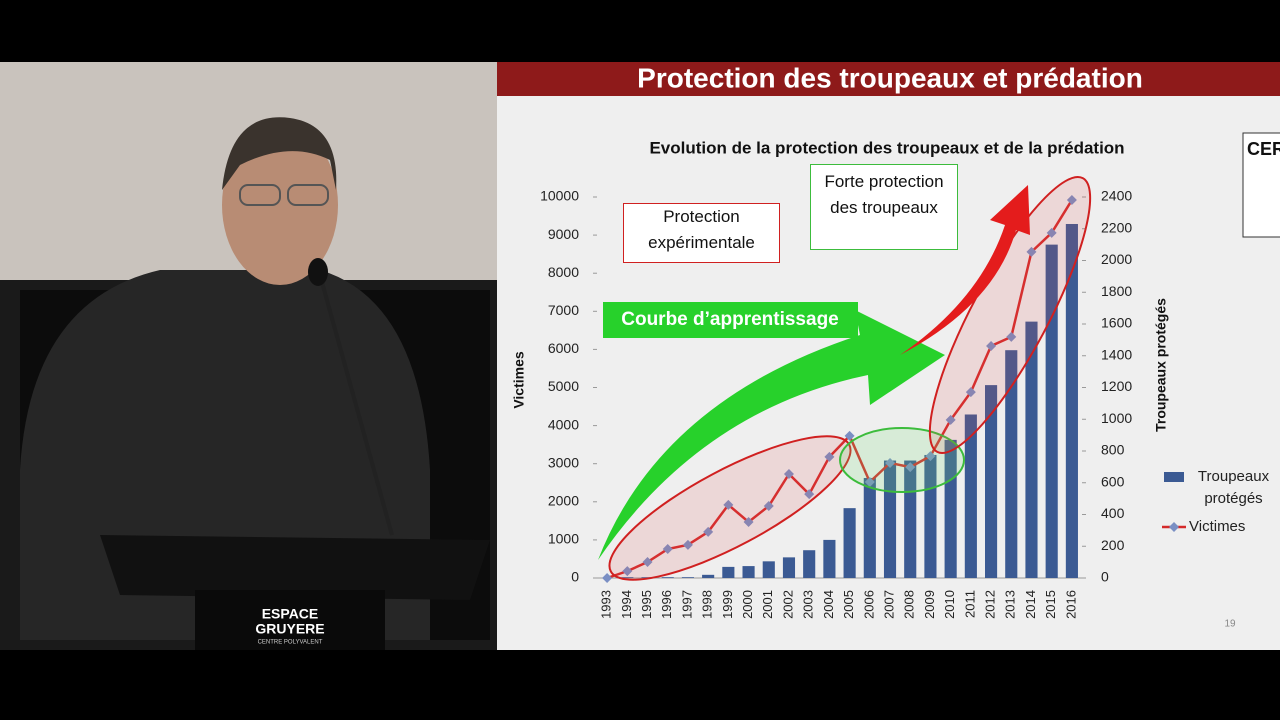 The height and width of the screenshot is (720, 1280). Describe the element at coordinates (1116, 227) in the screenshot. I see `y2-tick-label: 2200` at that location.